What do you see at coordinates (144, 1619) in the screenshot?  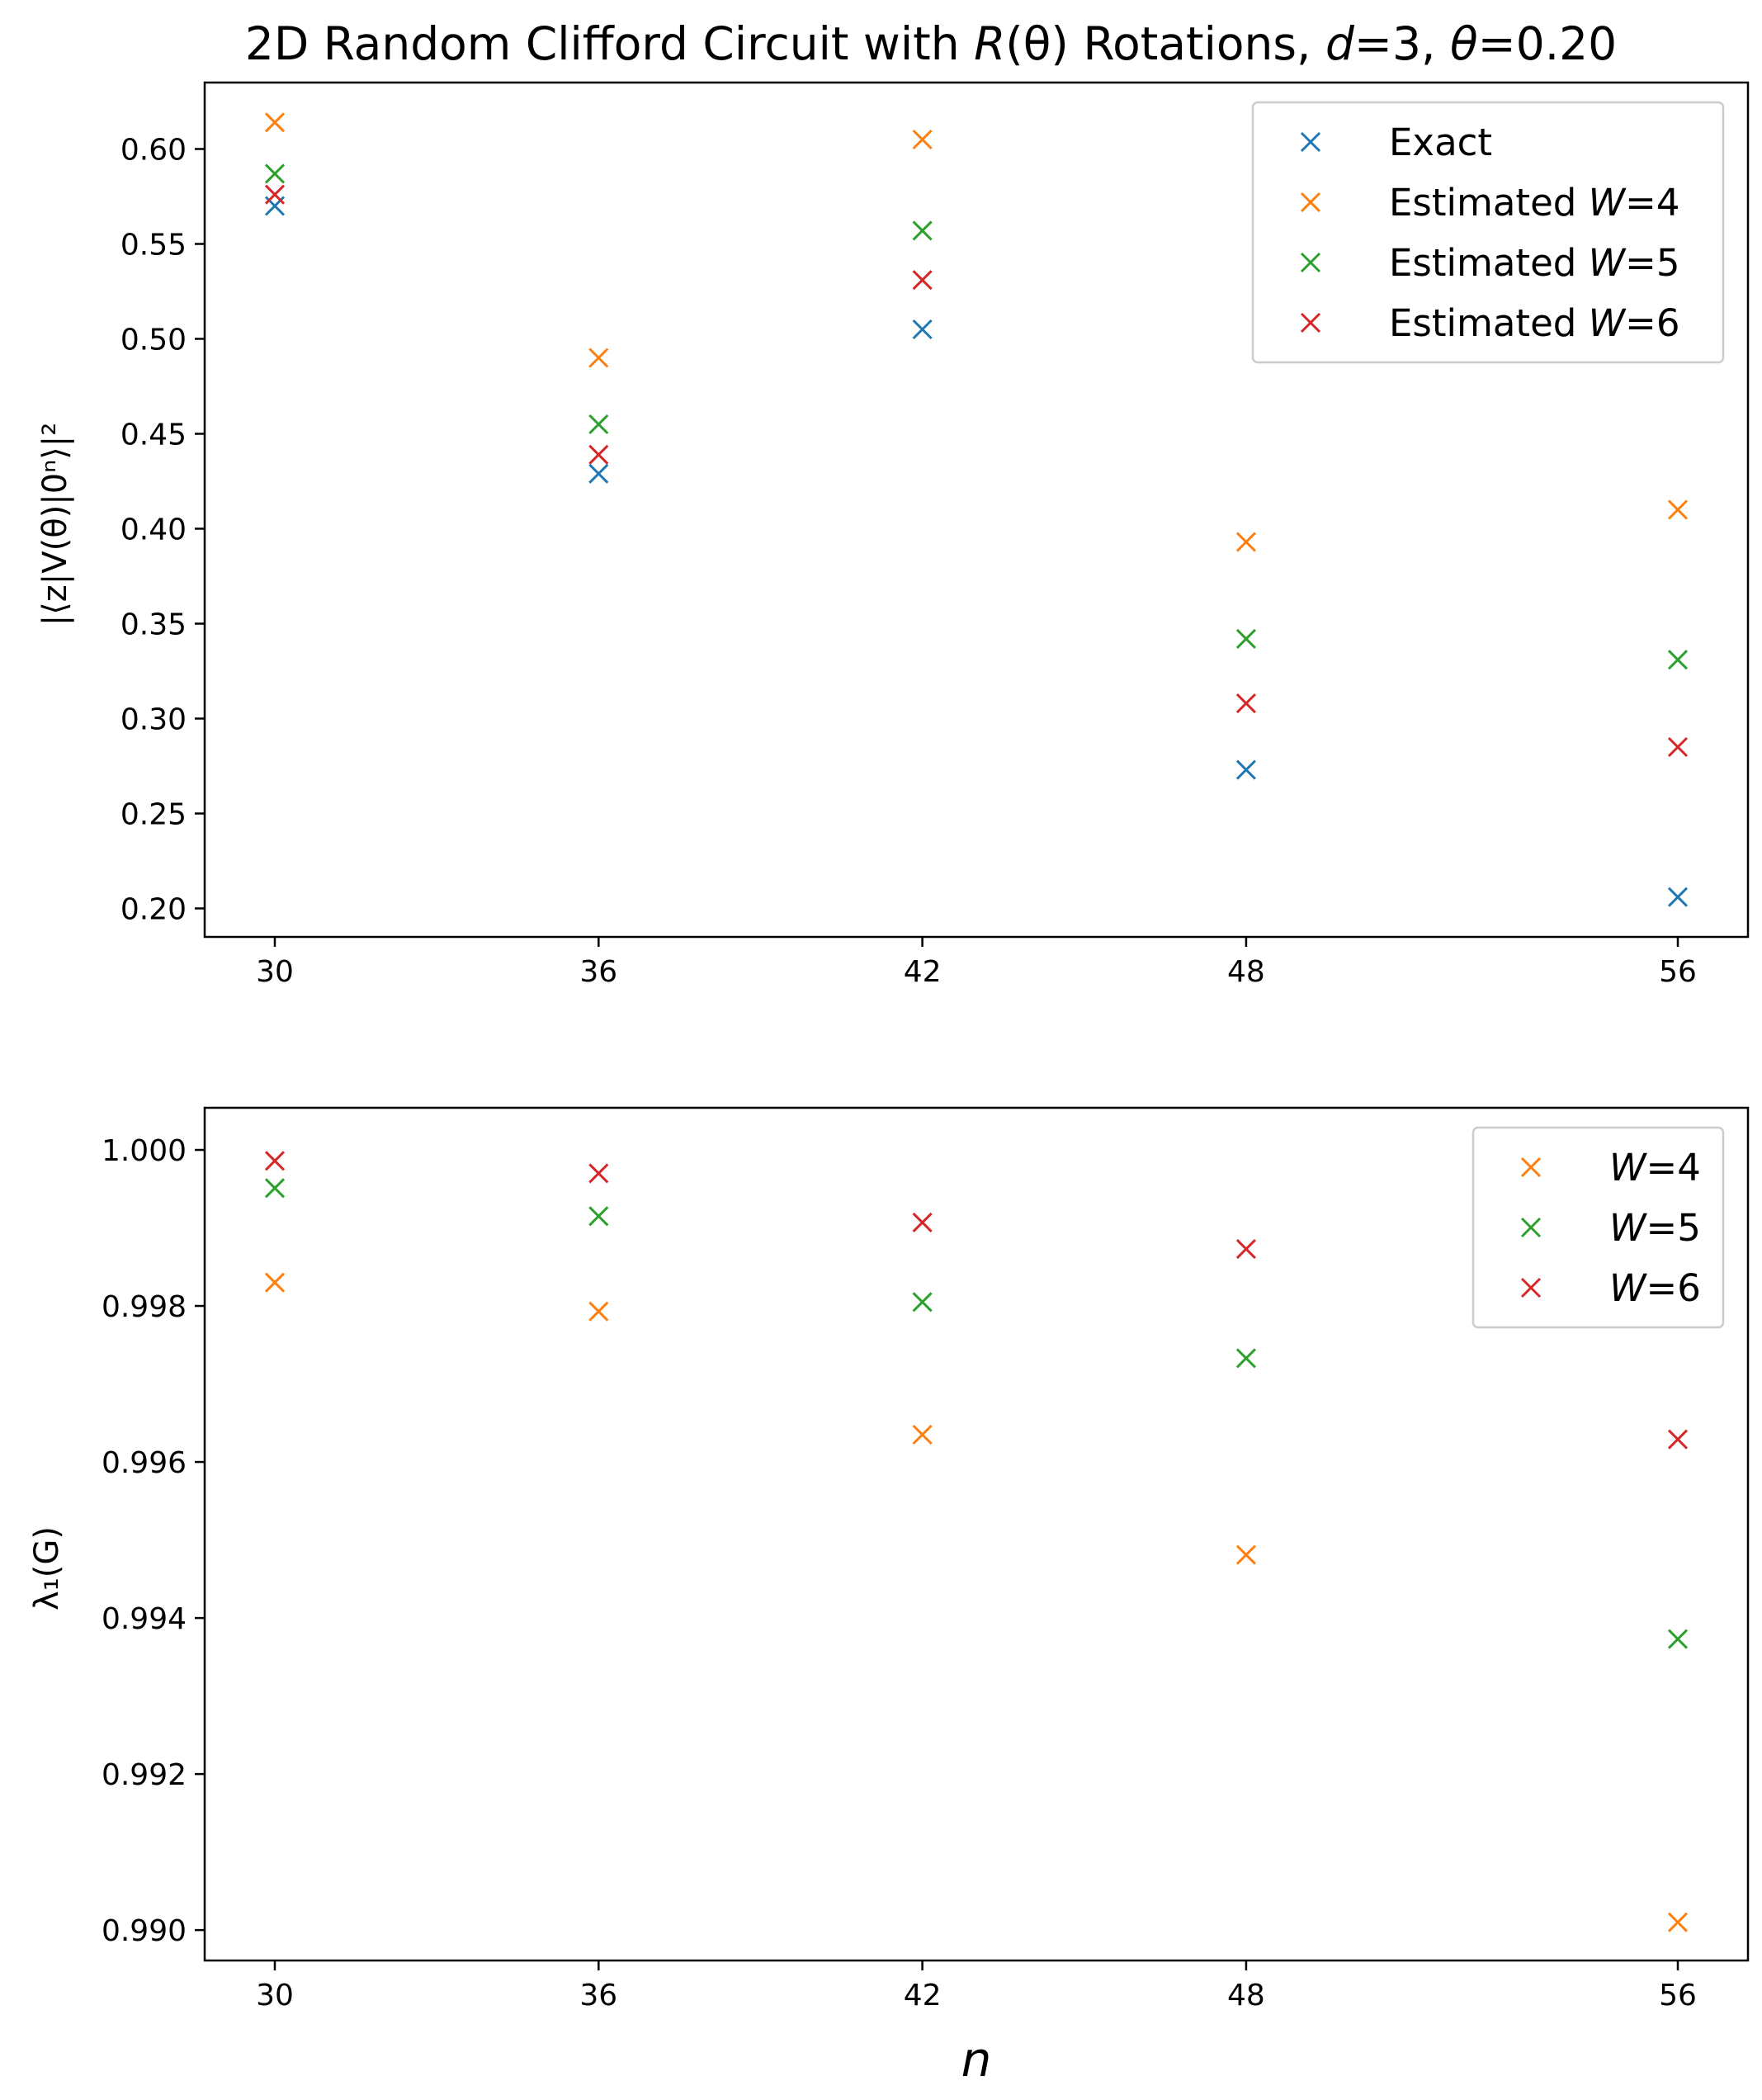 I see `y-tick-label: 0.994` at bounding box center [144, 1619].